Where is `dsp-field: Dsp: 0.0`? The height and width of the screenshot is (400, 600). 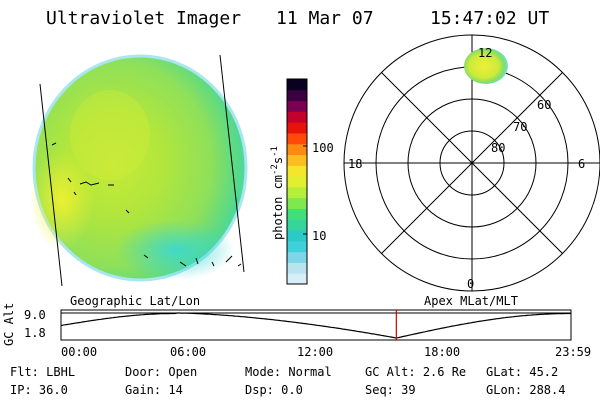 dsp-field: Dsp: 0.0 is located at coordinates (274, 390).